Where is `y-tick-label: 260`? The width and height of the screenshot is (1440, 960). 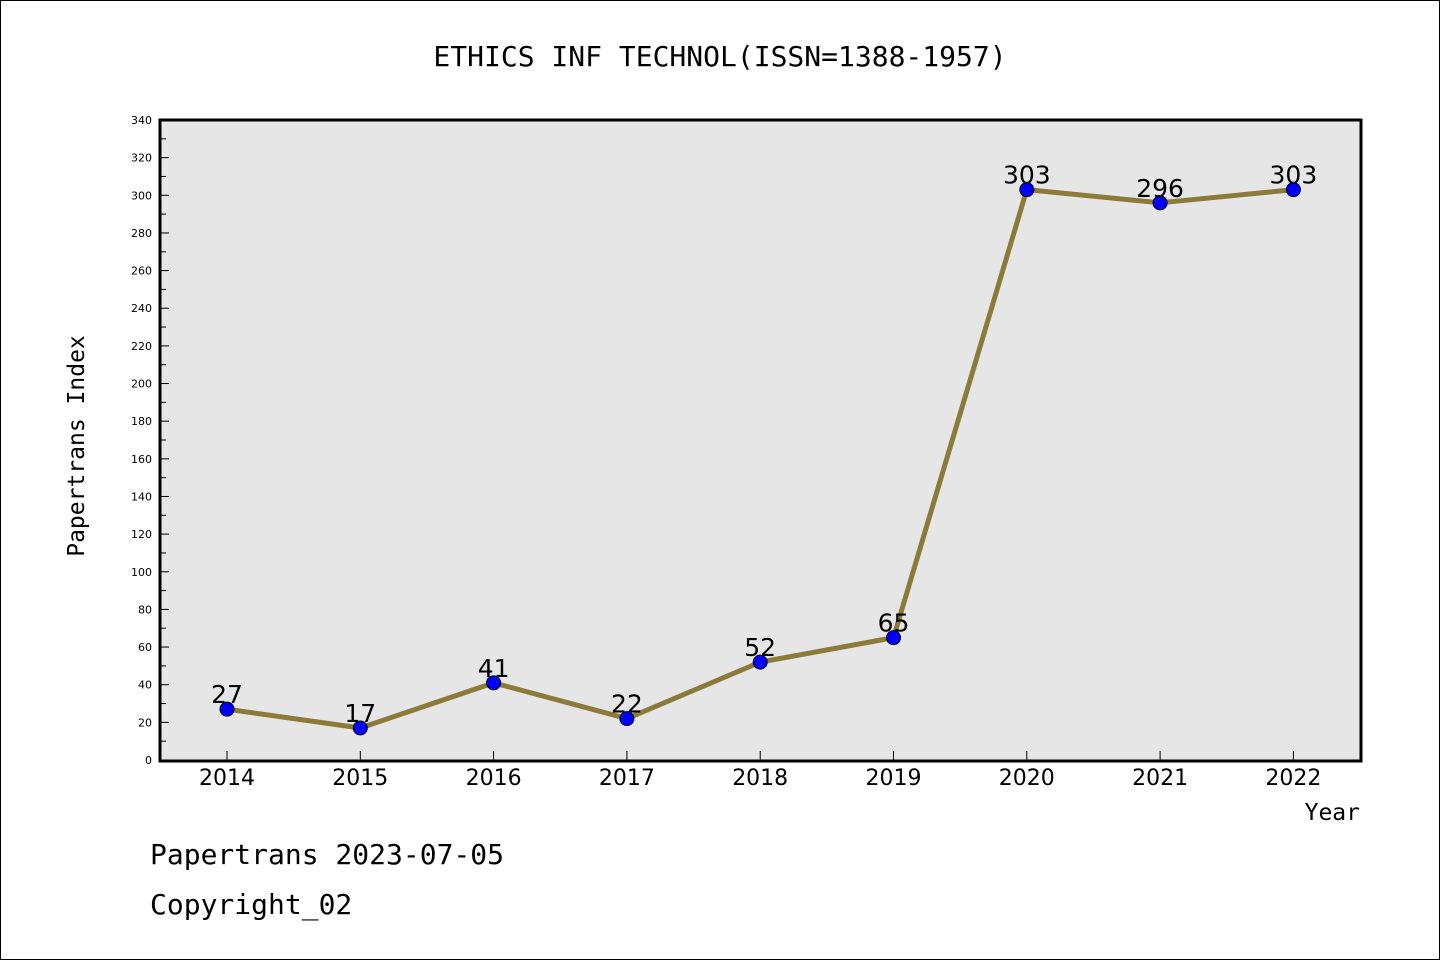 y-tick-label: 260 is located at coordinates (141, 271).